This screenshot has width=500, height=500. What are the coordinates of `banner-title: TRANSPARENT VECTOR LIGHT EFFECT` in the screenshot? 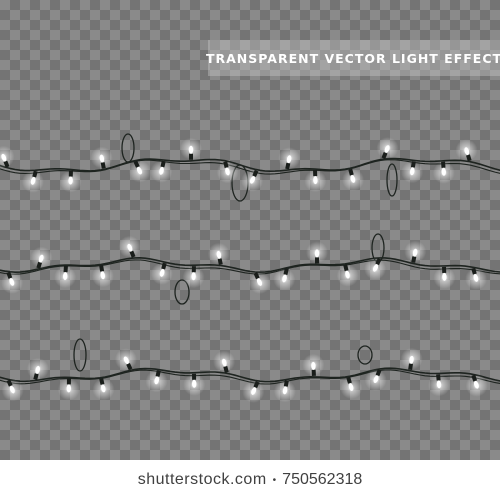 It's located at (352, 58).